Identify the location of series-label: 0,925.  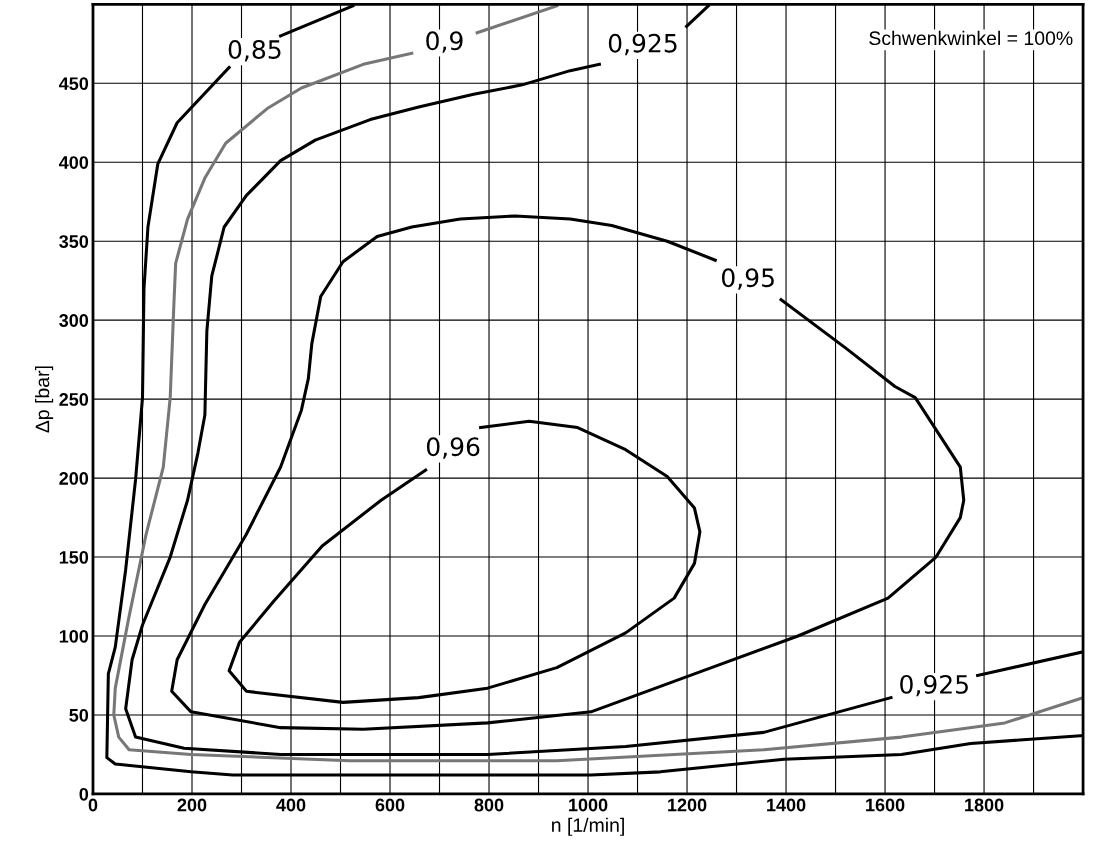
(934, 685).